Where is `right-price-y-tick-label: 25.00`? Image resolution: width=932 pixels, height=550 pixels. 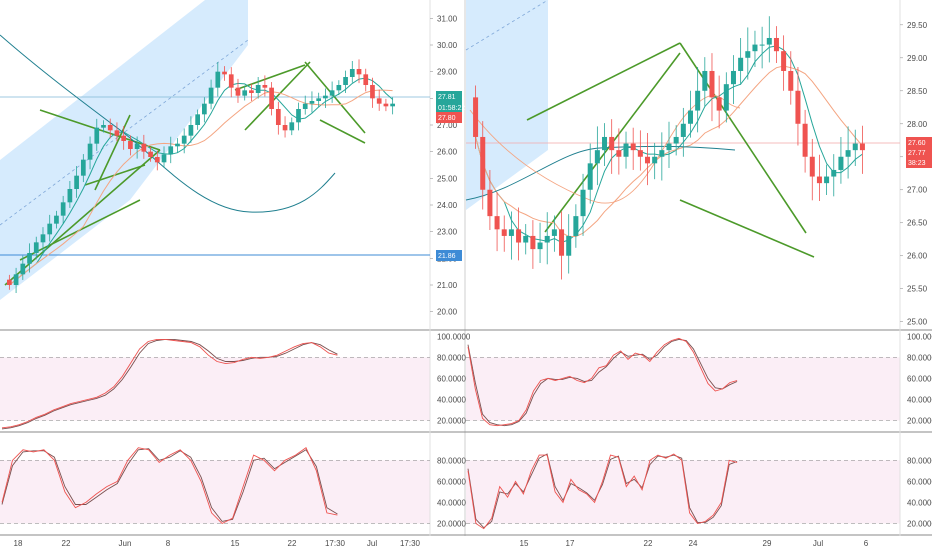
right-price-y-tick-label: 25.00 is located at coordinates (917, 322).